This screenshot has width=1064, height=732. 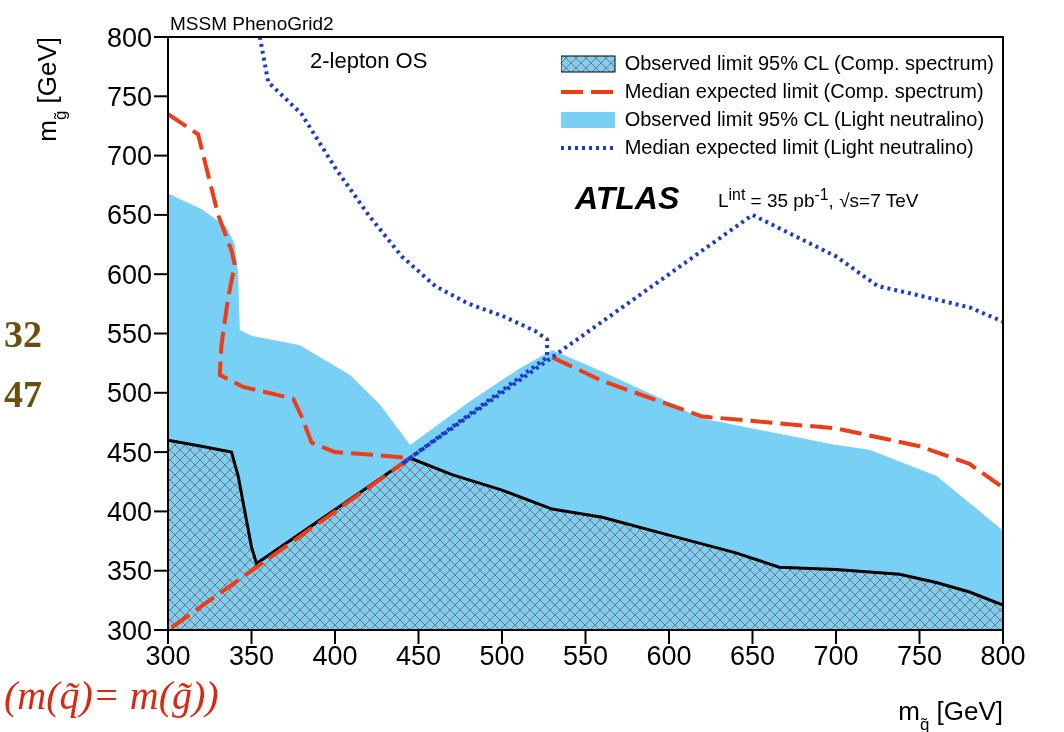 What do you see at coordinates (129, 334) in the screenshot?
I see `y-tick-label: 550` at bounding box center [129, 334].